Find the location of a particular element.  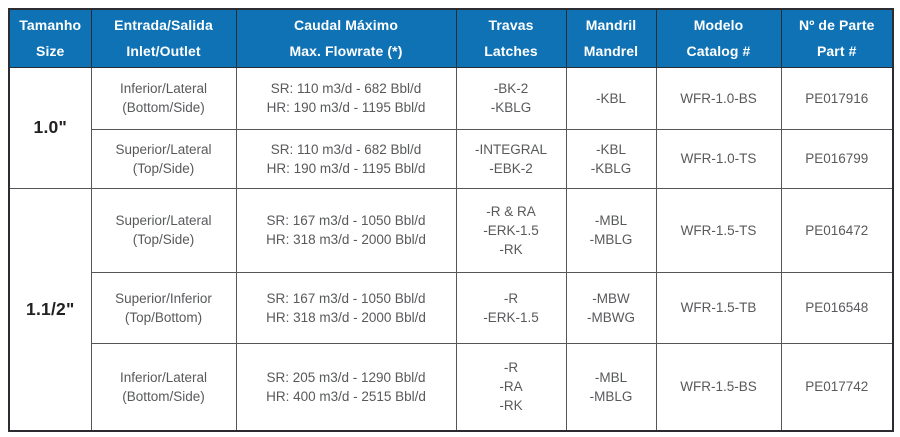

latches-cell: -R & RA -ERK-1.5 -RK is located at coordinates (511, 230).